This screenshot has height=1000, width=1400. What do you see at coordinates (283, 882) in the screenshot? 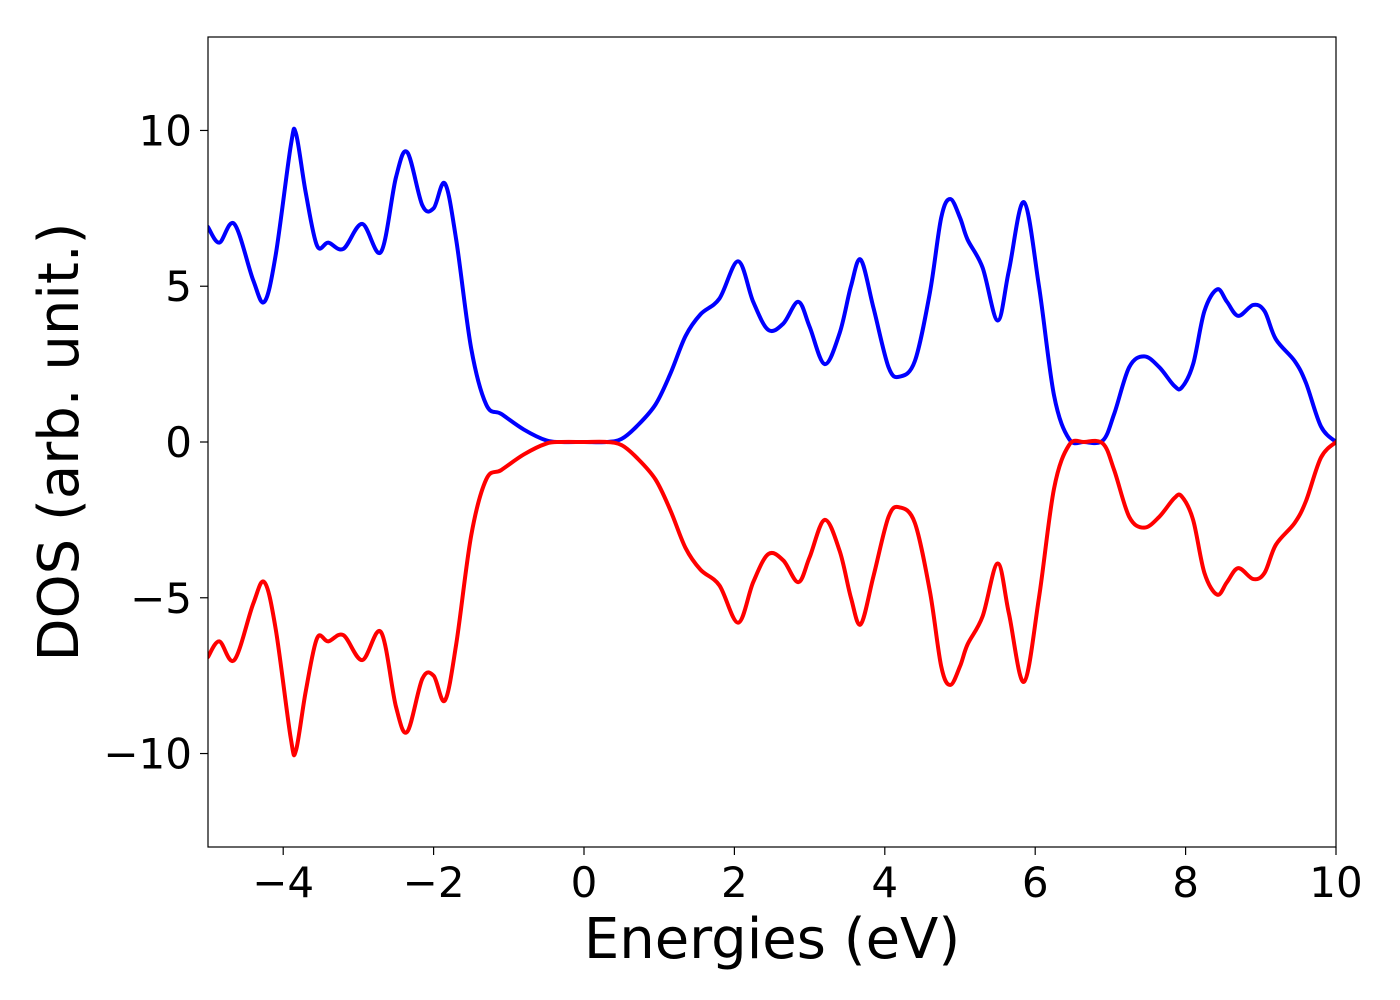
I see `x-tick-label: −4` at bounding box center [283, 882].